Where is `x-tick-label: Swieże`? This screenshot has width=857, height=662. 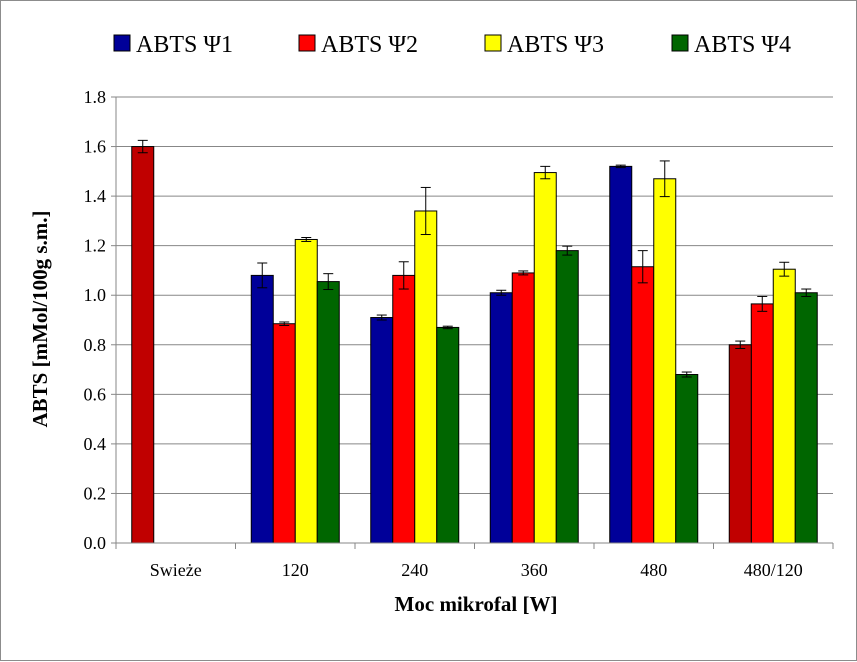 x-tick-label: Swieże is located at coordinates (176, 570).